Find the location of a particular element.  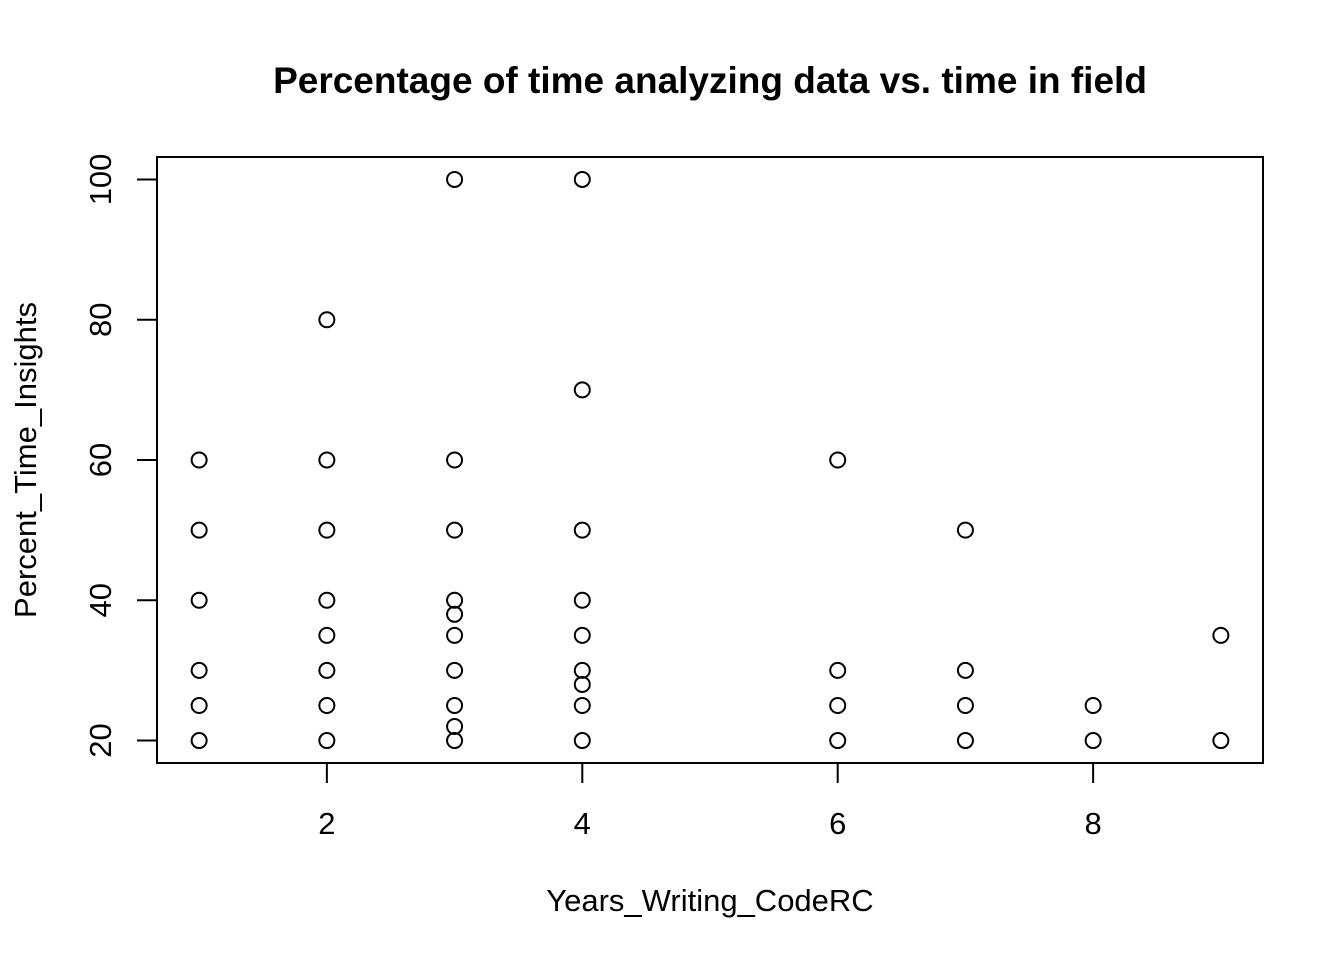

y-tick-label: 60 is located at coordinates (100, 460).